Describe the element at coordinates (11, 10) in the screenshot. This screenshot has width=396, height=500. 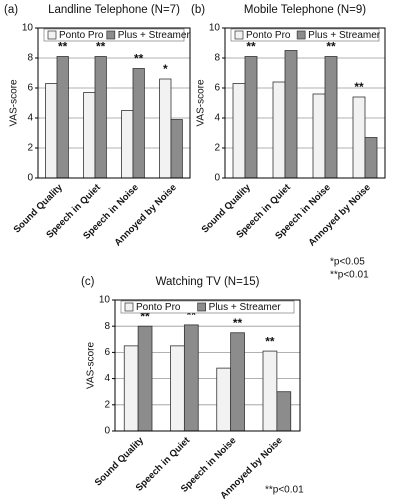
I see `panel-label: (a)` at that location.